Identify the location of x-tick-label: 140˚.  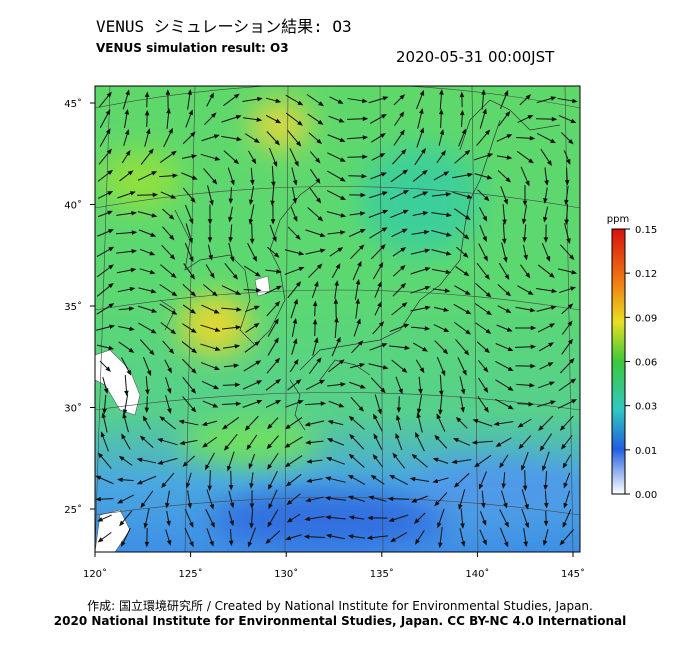
(477, 574).